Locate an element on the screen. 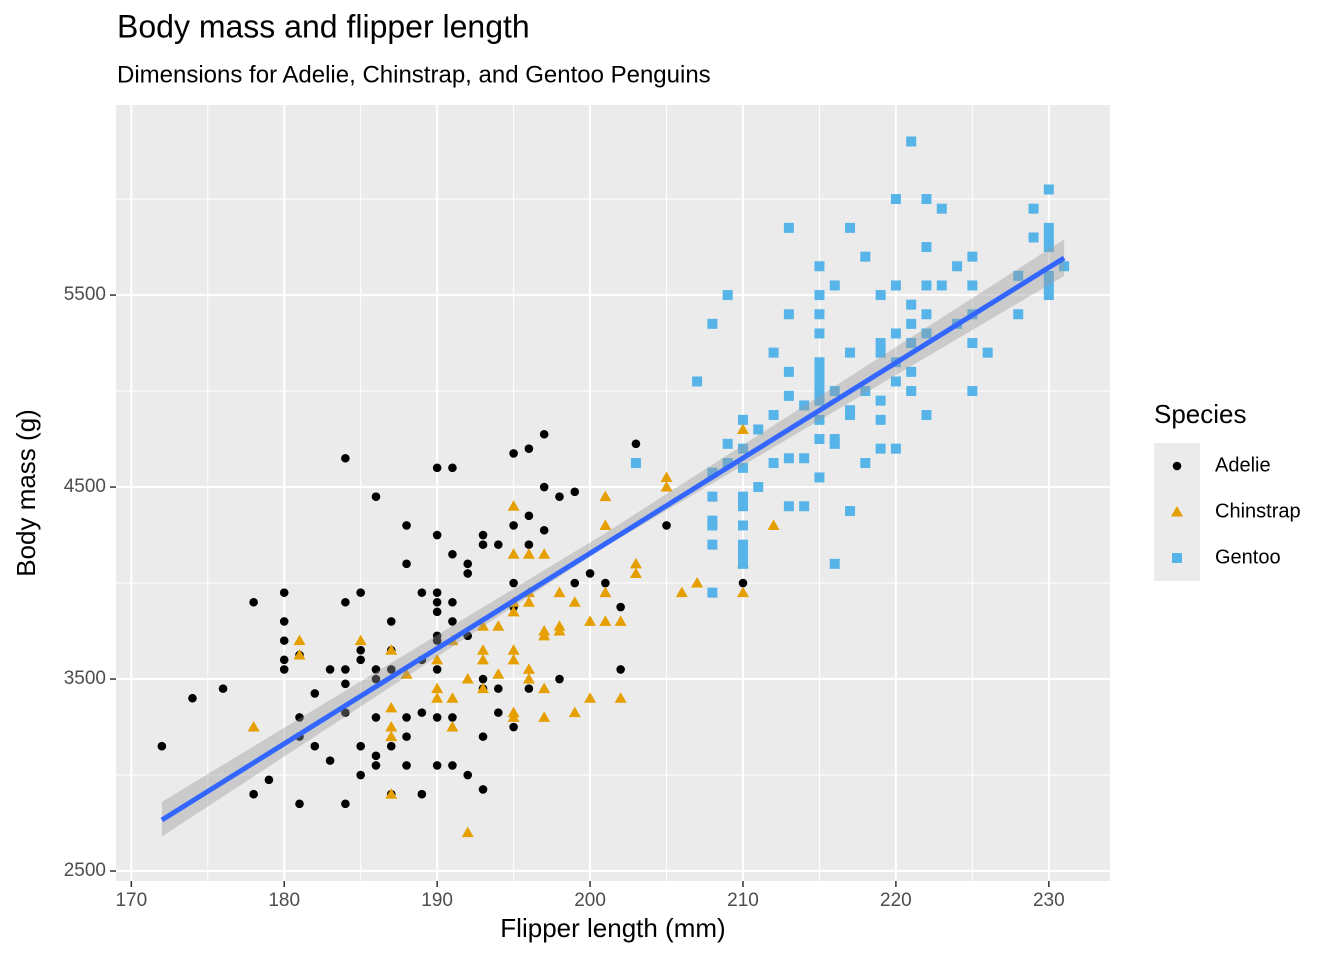 The width and height of the screenshot is (1344, 960). chart-title: Body mass and flipper length is located at coordinates (323, 26).